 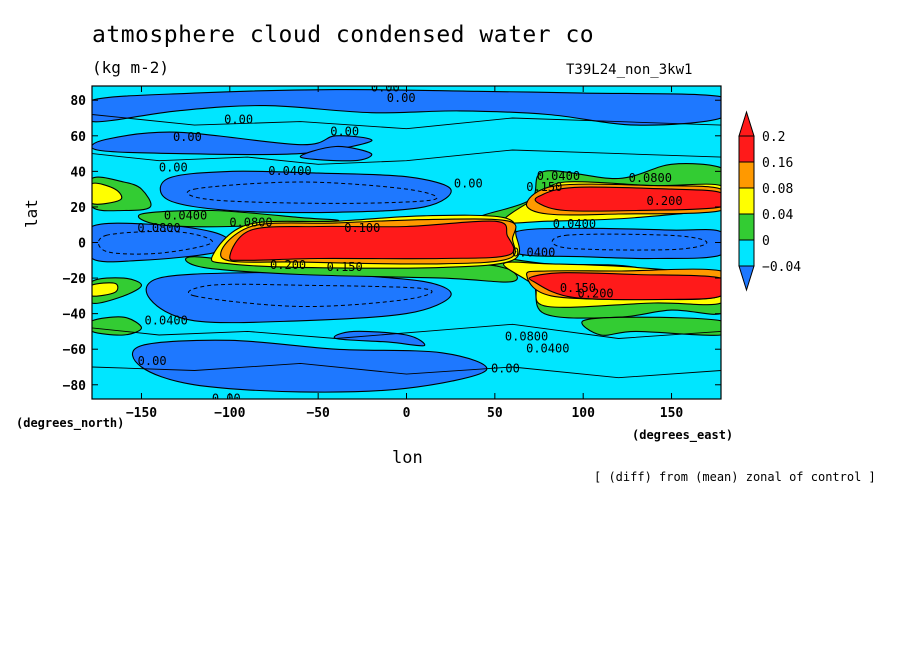 I want to click on footnote: [ (diff) from (mean) zonal of control ], so click(x=735, y=477).